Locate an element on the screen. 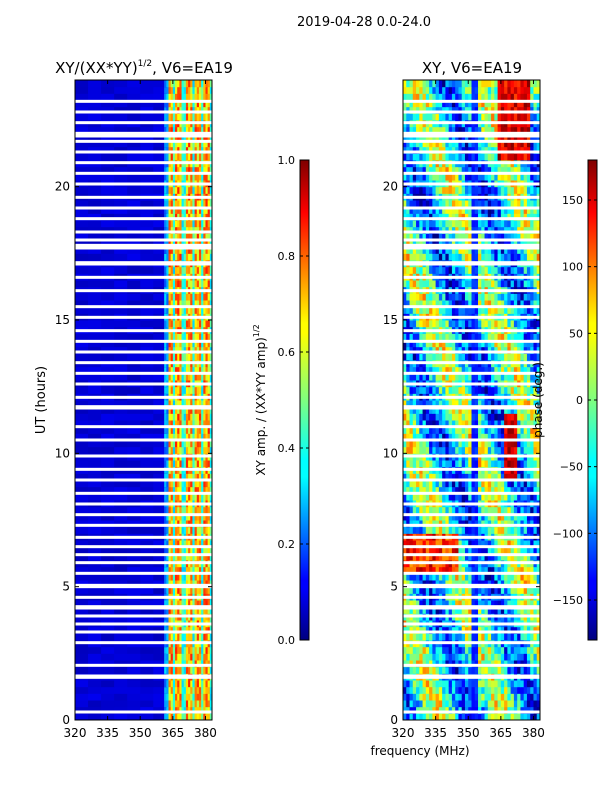 This screenshot has width=600, height=800. flagged-row is located at coordinates (143, 219).